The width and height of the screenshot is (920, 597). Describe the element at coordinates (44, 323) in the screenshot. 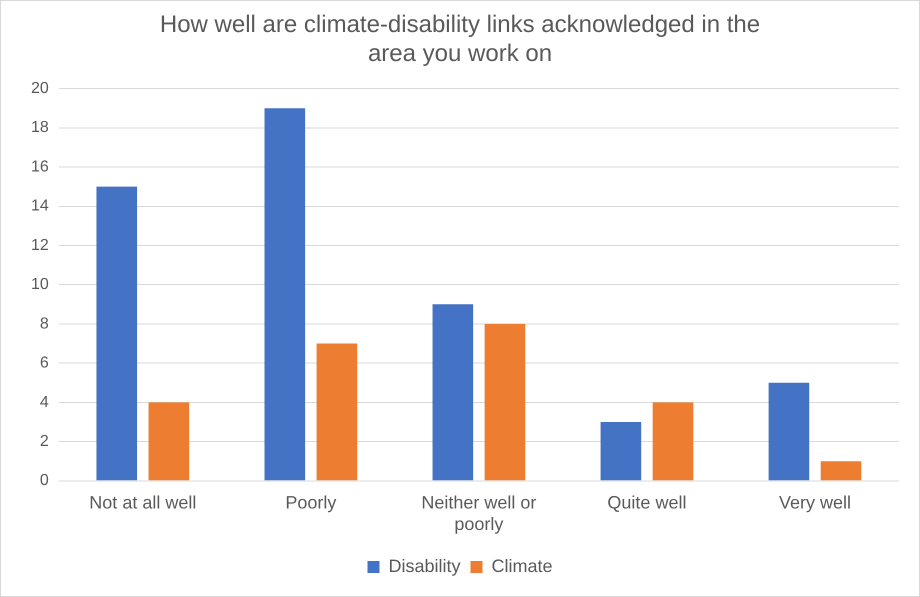

I see `y-tick-label: 8` at that location.